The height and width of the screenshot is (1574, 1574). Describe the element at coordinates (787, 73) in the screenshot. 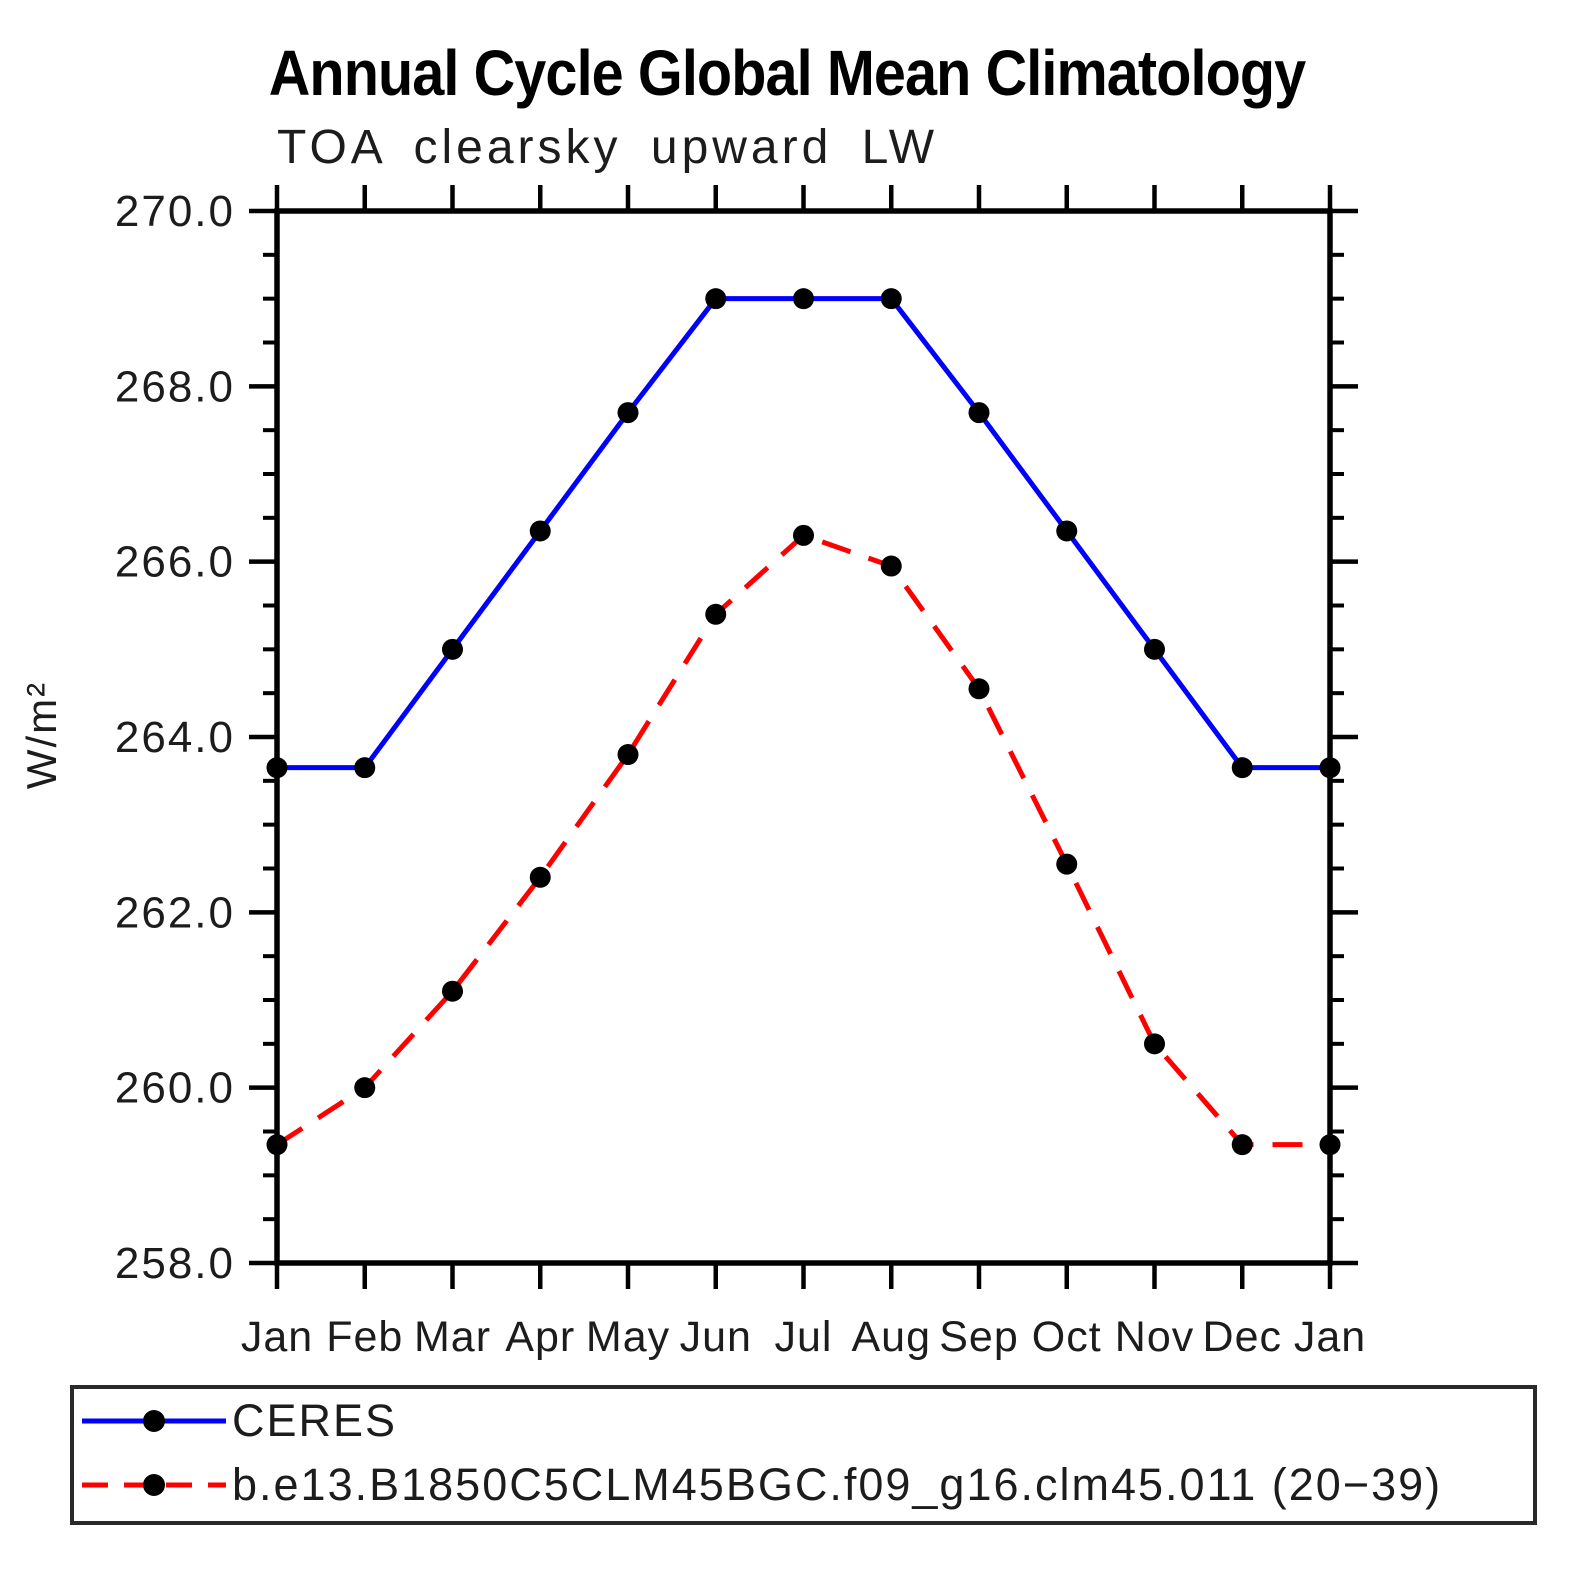

I see `chart-title: Annual Cycle Global Mean Climatology` at that location.